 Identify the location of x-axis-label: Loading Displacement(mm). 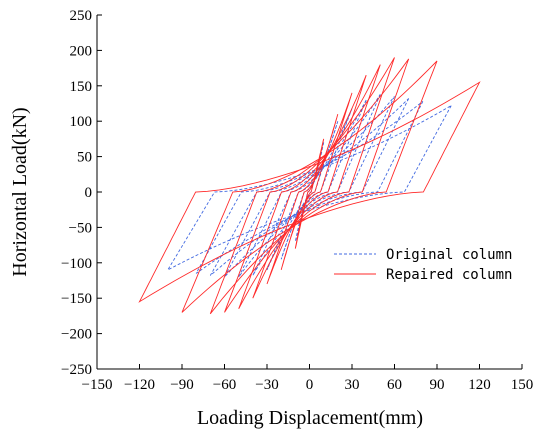
(310, 418).